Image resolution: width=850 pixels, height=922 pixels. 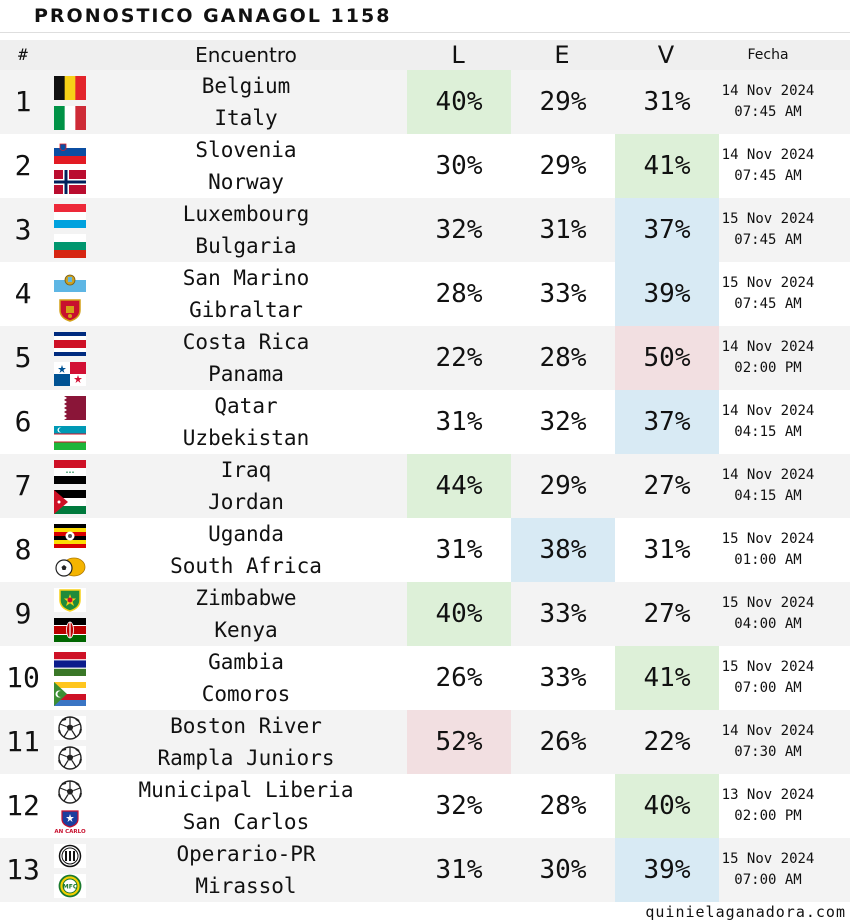 What do you see at coordinates (70, 822) in the screenshot?
I see `san-carlos-crest-icon: SAN CARLOS` at bounding box center [70, 822].